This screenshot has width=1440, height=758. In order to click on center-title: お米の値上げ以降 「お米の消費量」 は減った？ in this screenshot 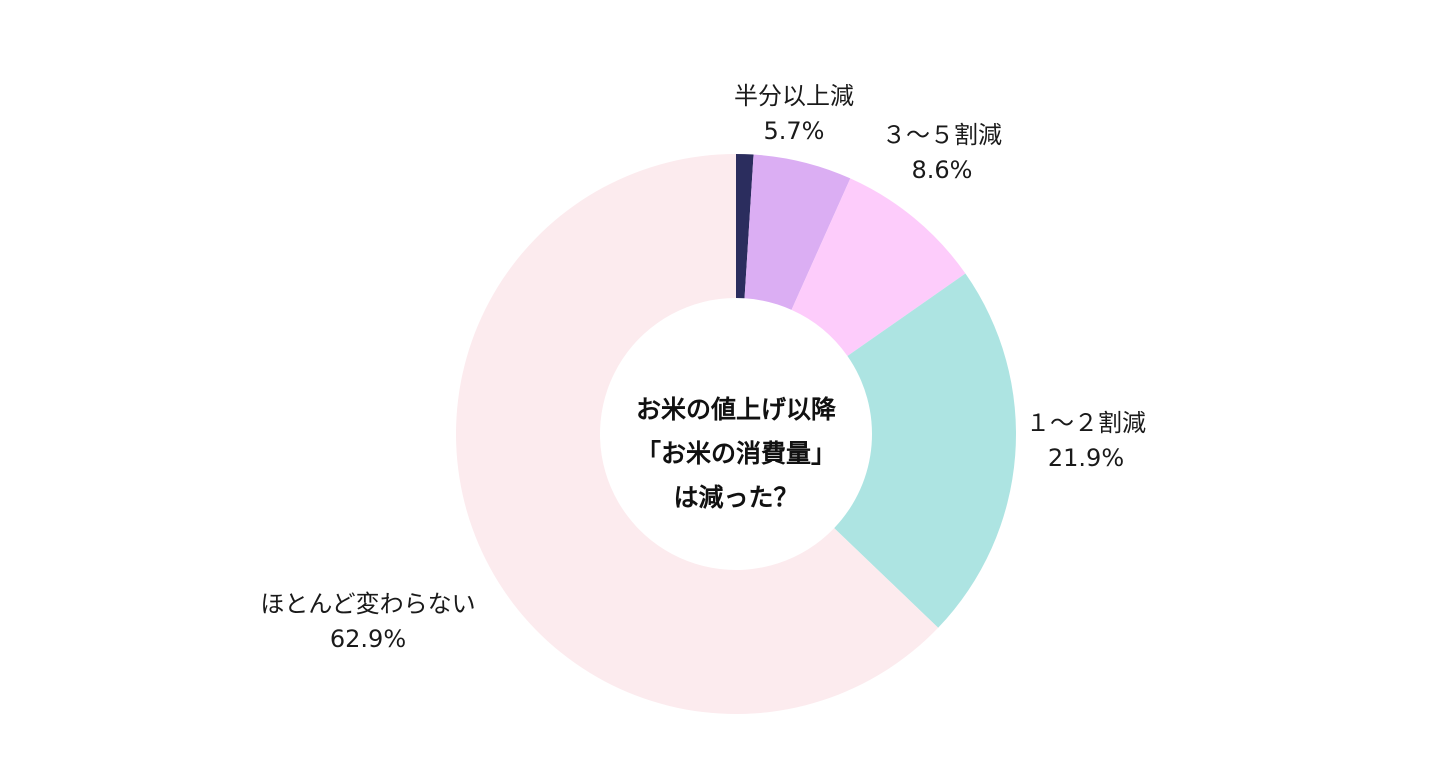, I will do `click(736, 453)`.